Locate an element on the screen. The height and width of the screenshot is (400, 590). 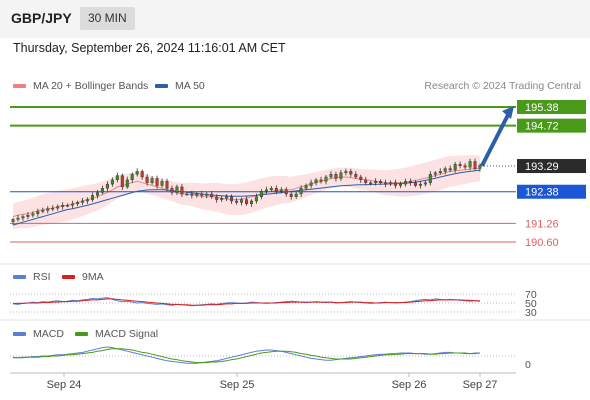
rsi-swatch-icon is located at coordinates (19, 277).